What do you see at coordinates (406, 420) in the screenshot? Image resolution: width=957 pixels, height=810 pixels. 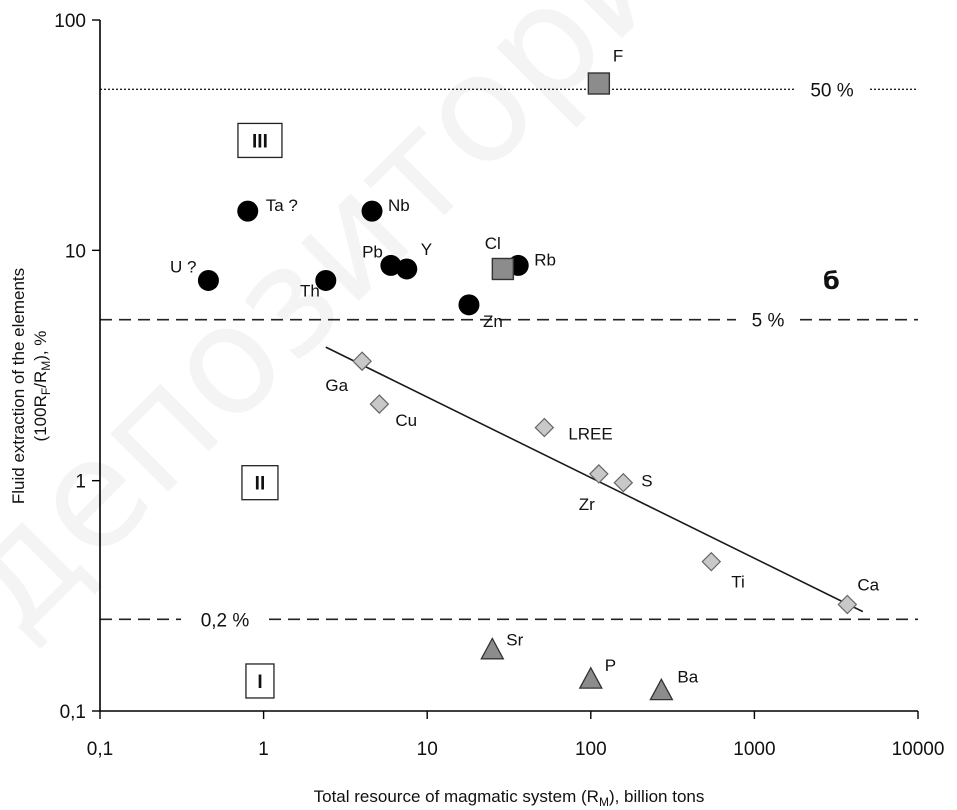 I see `label-cu: Cu` at bounding box center [406, 420].